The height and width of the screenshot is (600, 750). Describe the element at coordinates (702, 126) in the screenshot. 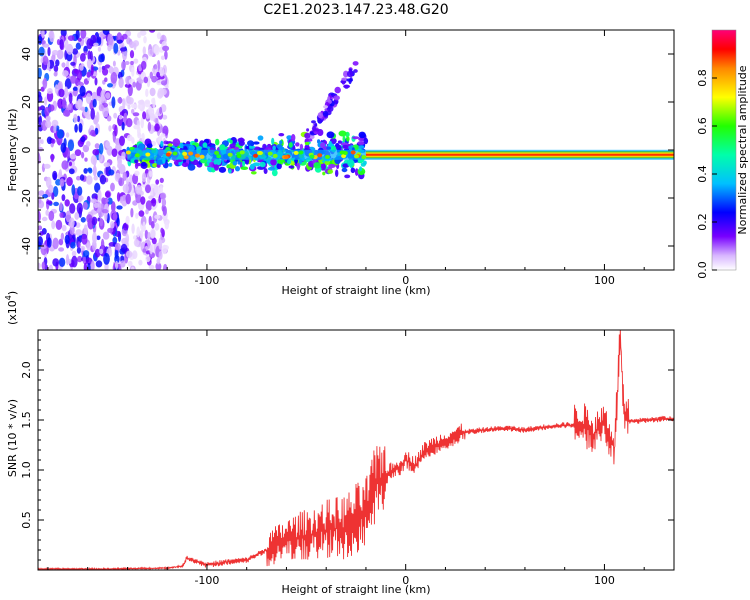

I see `colorbar-tick-label: 0.6` at that location.